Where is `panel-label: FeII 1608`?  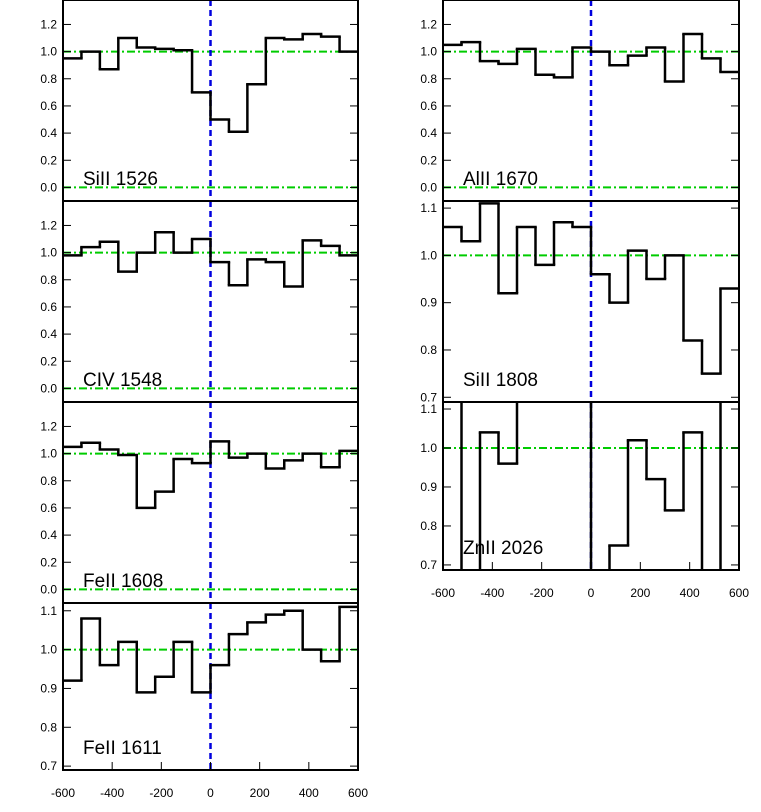 panel-label: FeII 1608 is located at coordinates (123, 581).